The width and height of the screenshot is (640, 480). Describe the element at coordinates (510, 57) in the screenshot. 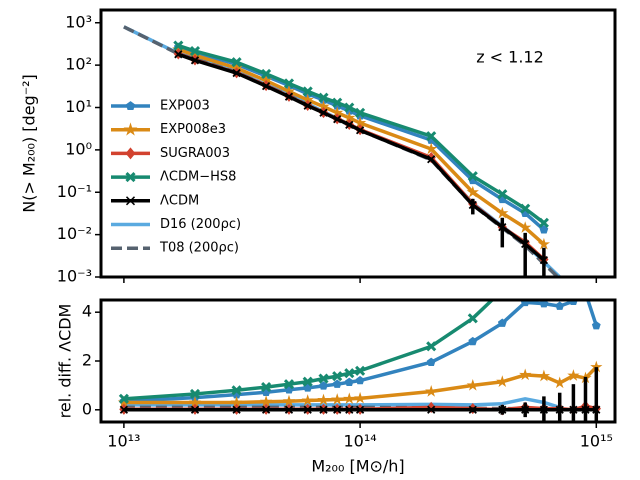

I see `annotation: z < 1.12` at that location.